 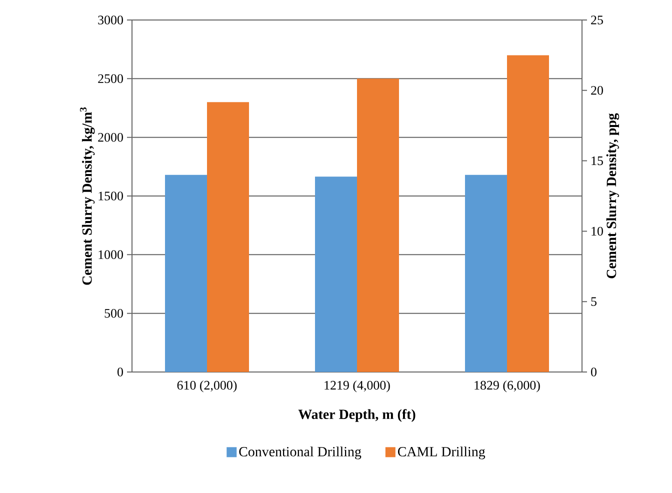 I want to click on y-tick-label: 0, so click(x=120, y=372).